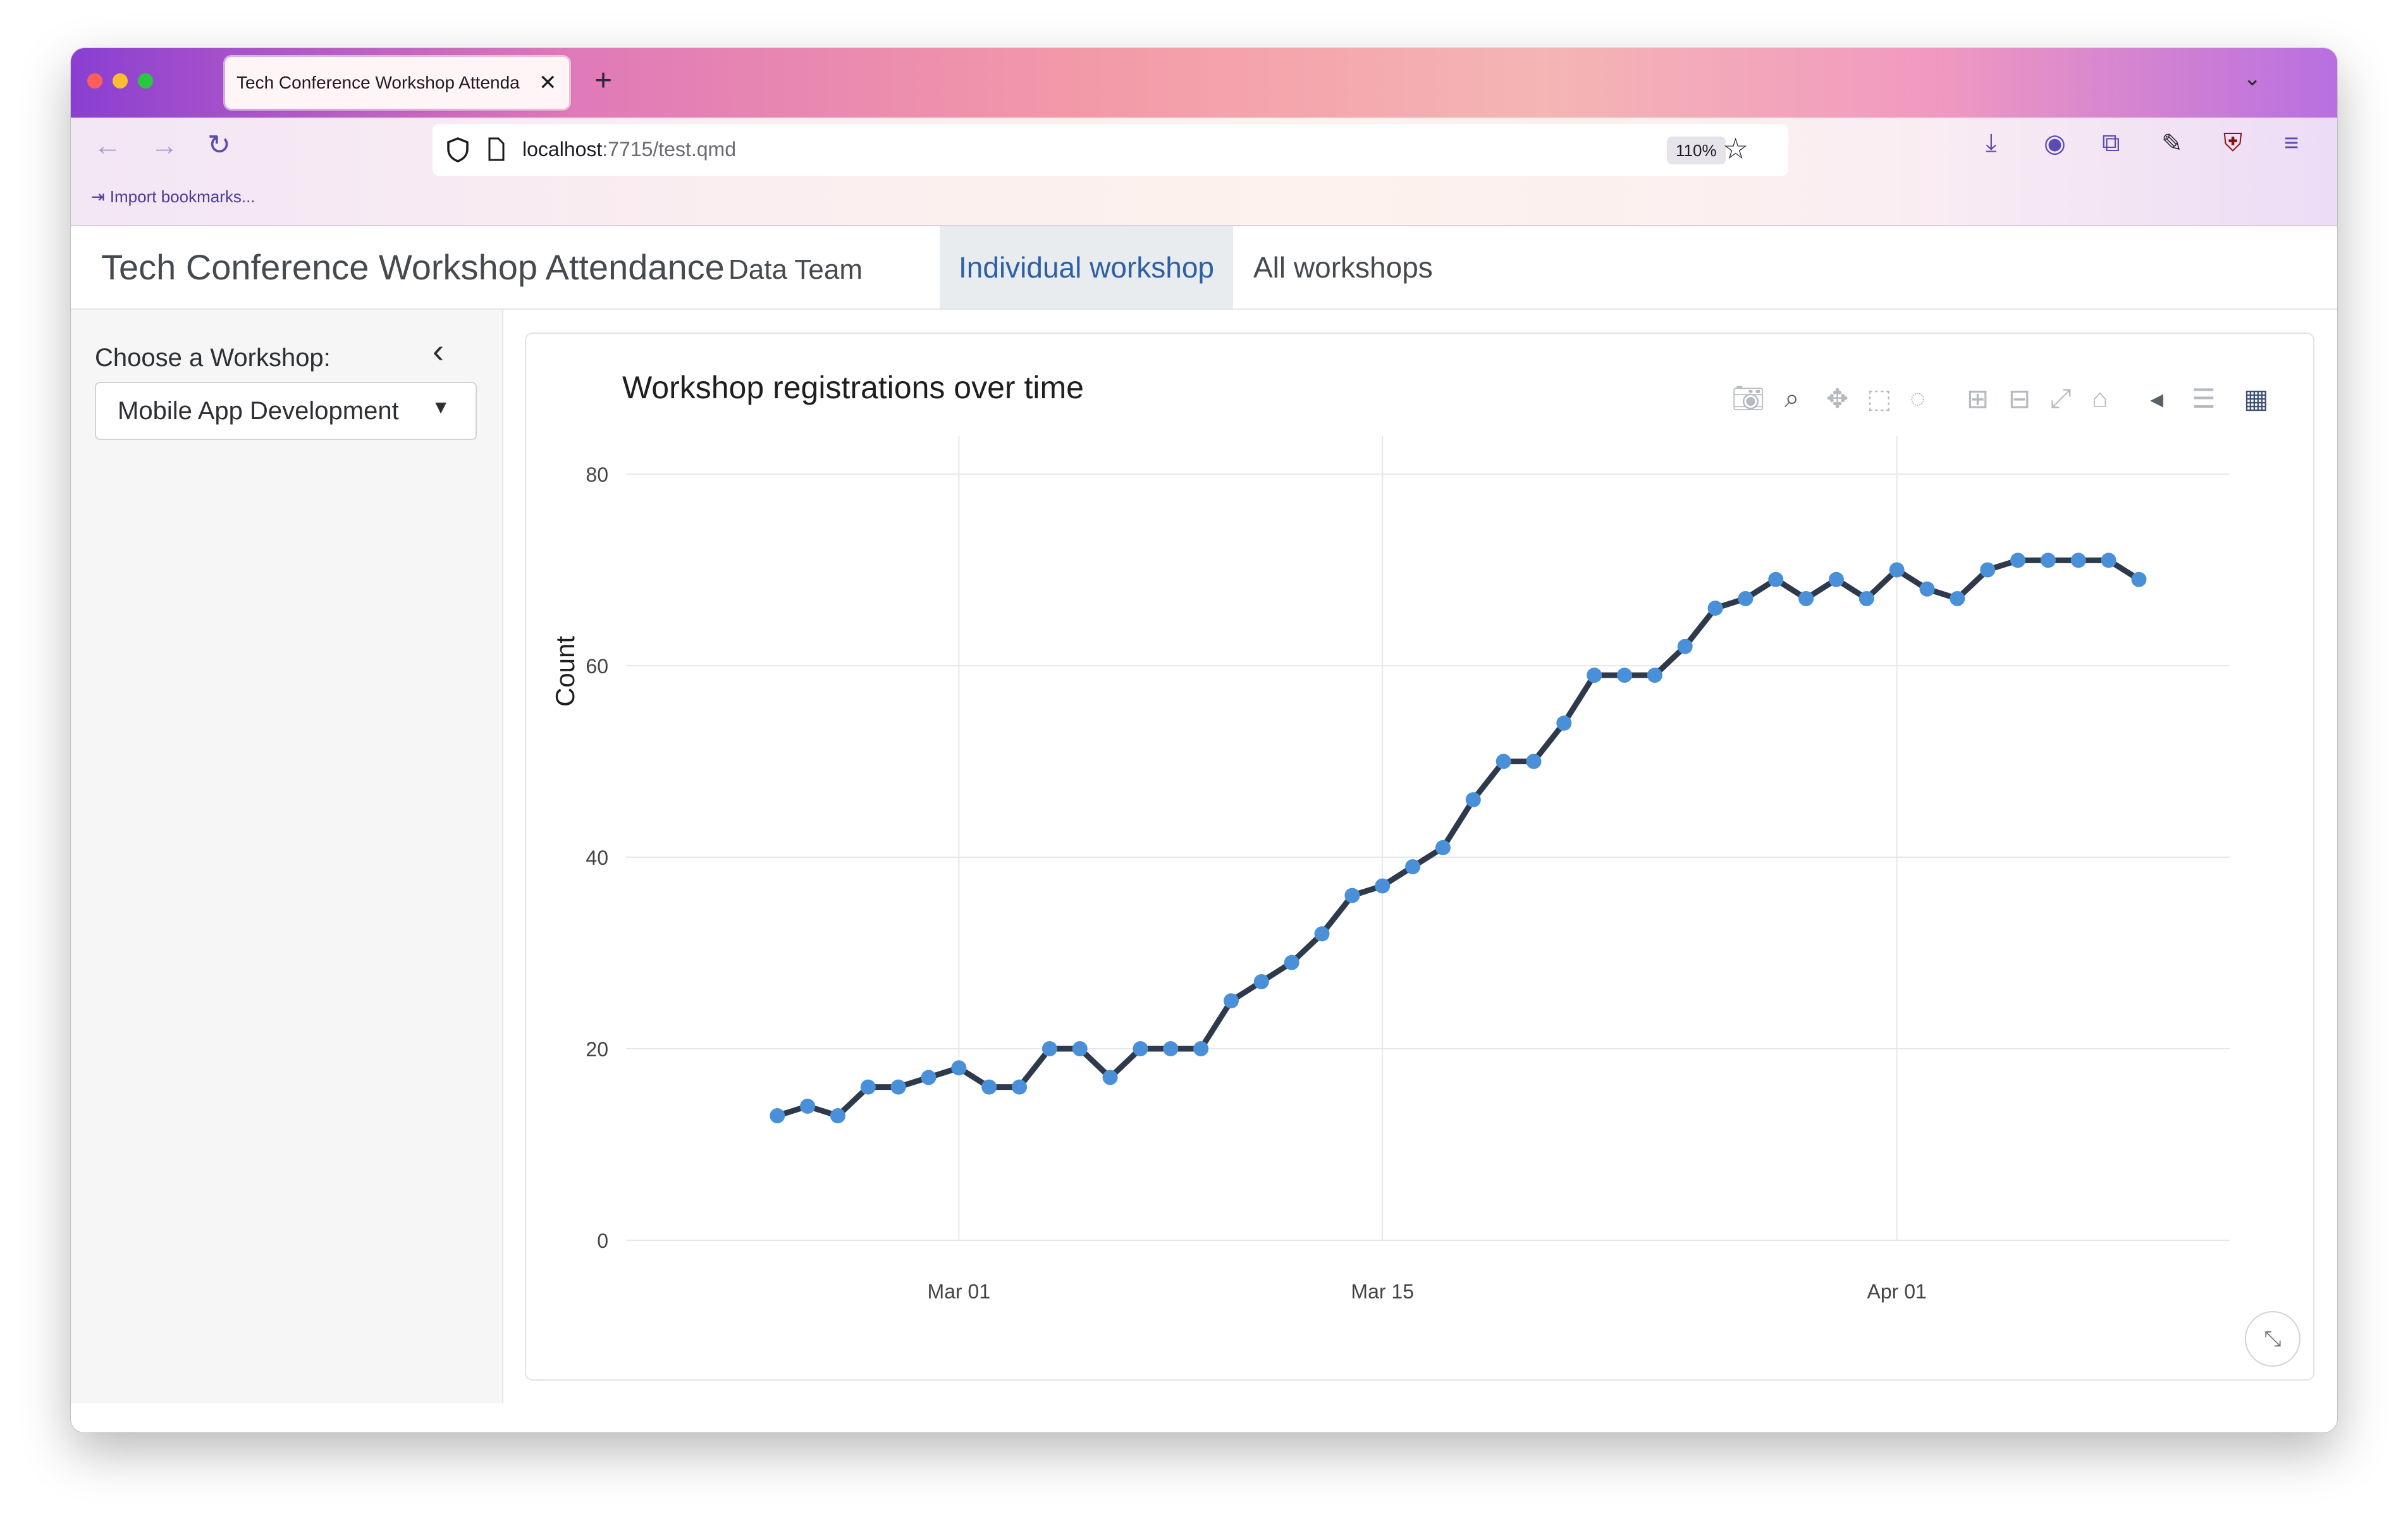 Image resolution: width=2408 pixels, height=1526 pixels. I want to click on collapse-sidebar-icon: ‹, so click(438, 351).